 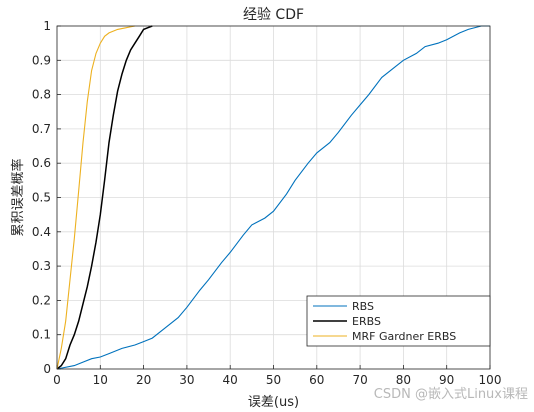 What do you see at coordinates (47, 369) in the screenshot?
I see `y-tick-label: 0` at bounding box center [47, 369].